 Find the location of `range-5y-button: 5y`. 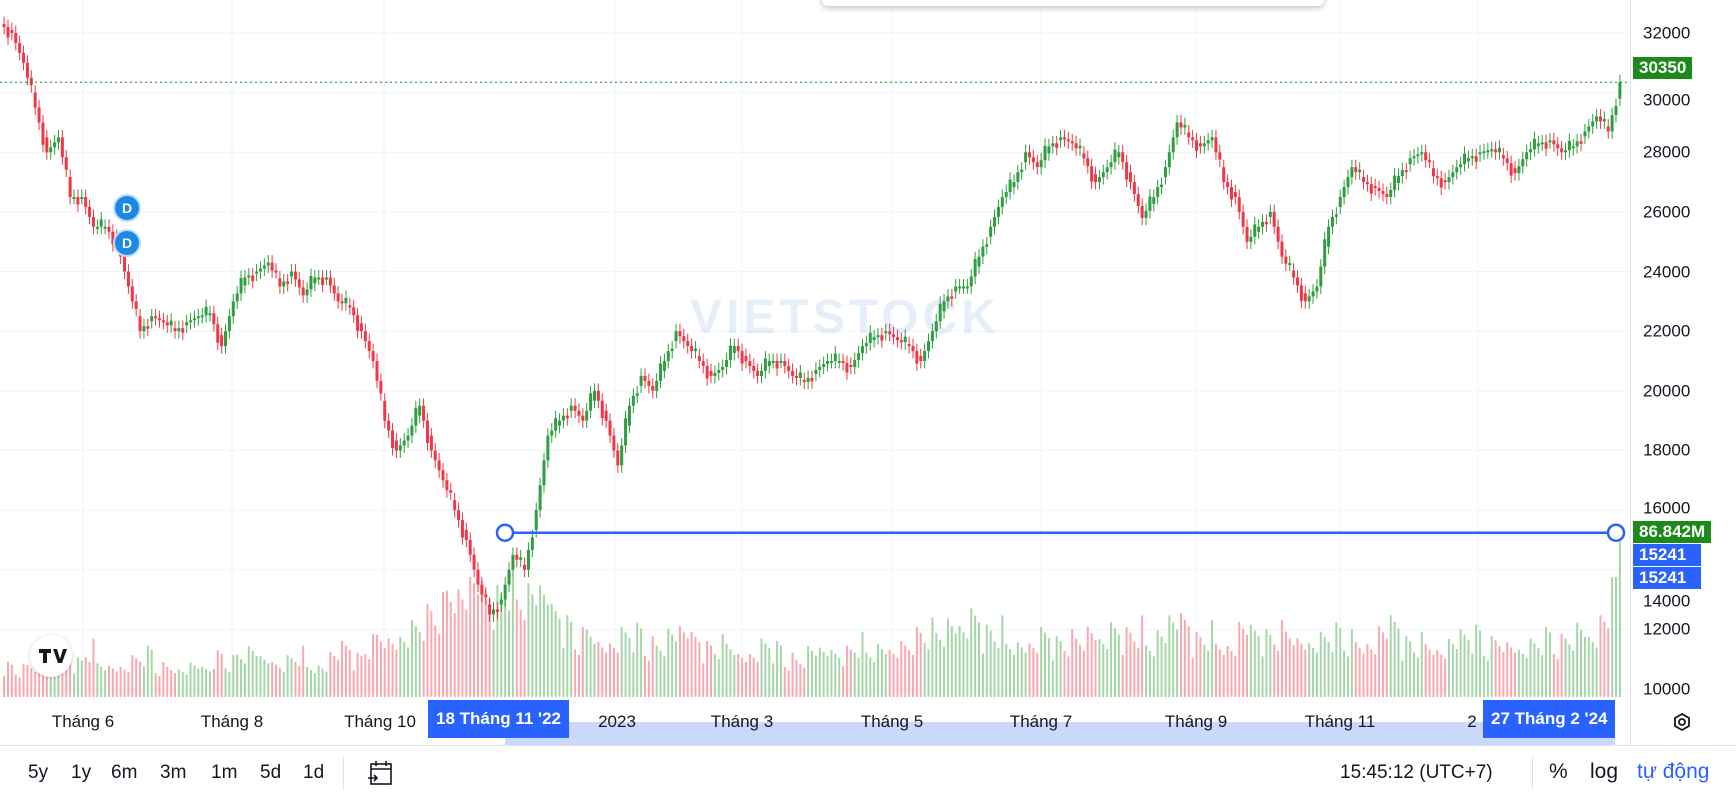

range-5y-button: 5y is located at coordinates (38, 772).